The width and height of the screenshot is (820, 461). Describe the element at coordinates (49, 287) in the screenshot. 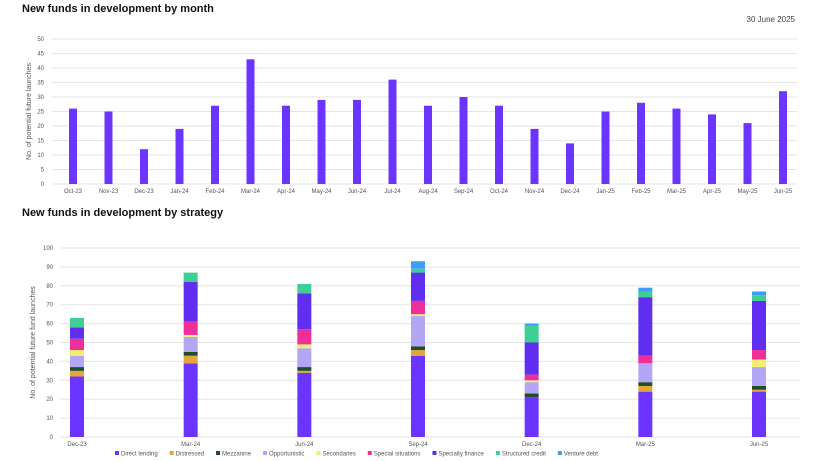

I see `y-tick-label: 80` at that location.